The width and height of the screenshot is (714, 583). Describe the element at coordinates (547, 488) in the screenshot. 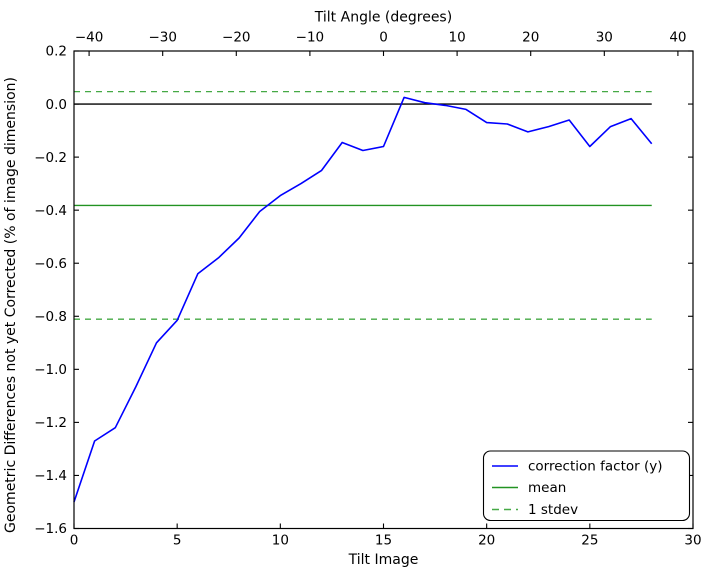

I see `legend-label-mean: mean` at that location.